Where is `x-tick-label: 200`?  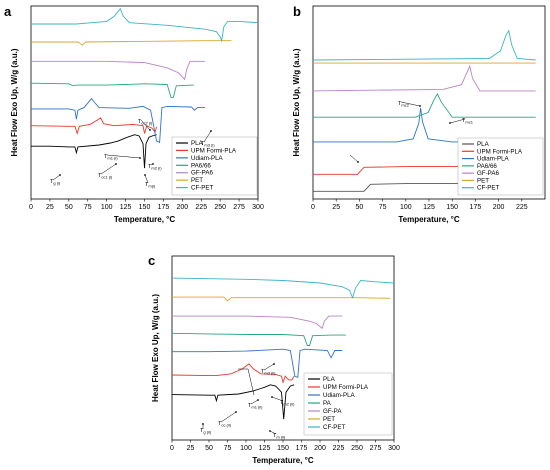 x-tick-label: 200 is located at coordinates (499, 207).